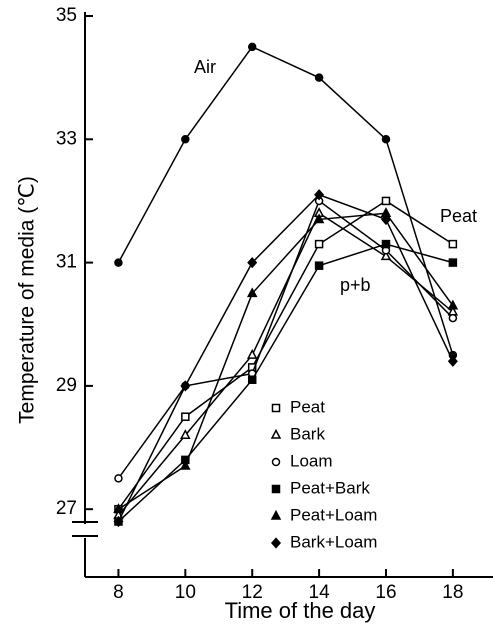 This screenshot has width=493, height=635. Describe the element at coordinates (355, 285) in the screenshot. I see `annotation: p+b` at that location.